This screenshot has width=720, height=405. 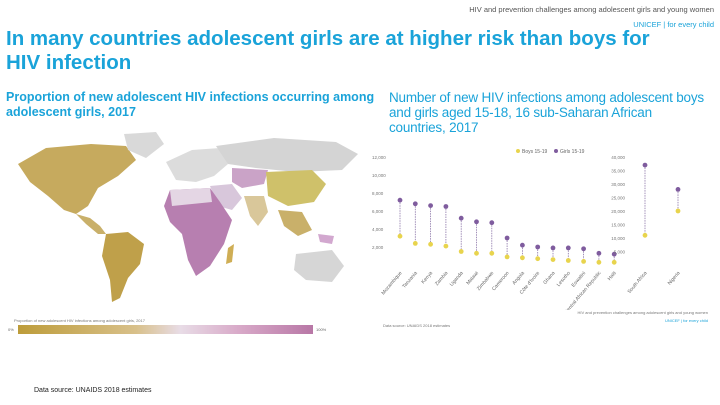 What do you see at coordinates (441, 278) in the screenshot?
I see `x-tick-label: Zambia` at bounding box center [441, 278].